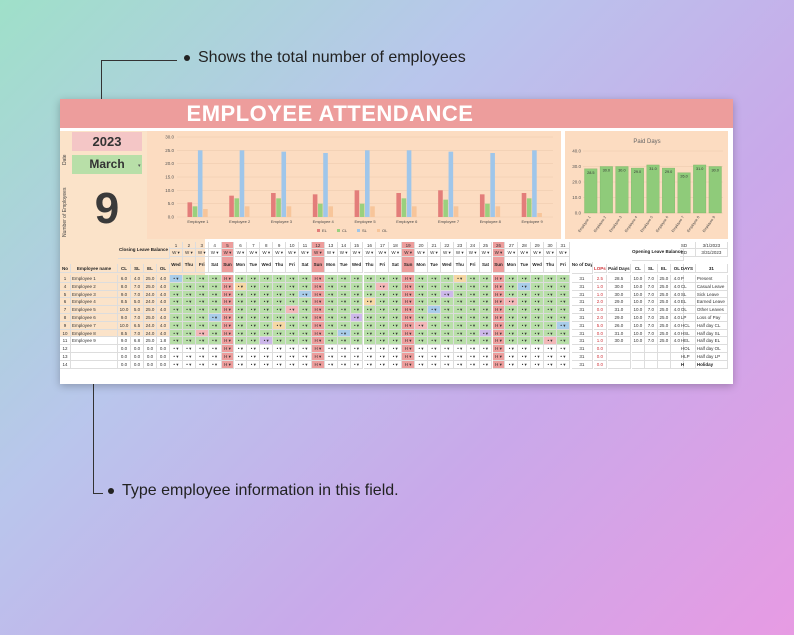  I want to click on employee-name-input: Employee 4, so click(94, 302).